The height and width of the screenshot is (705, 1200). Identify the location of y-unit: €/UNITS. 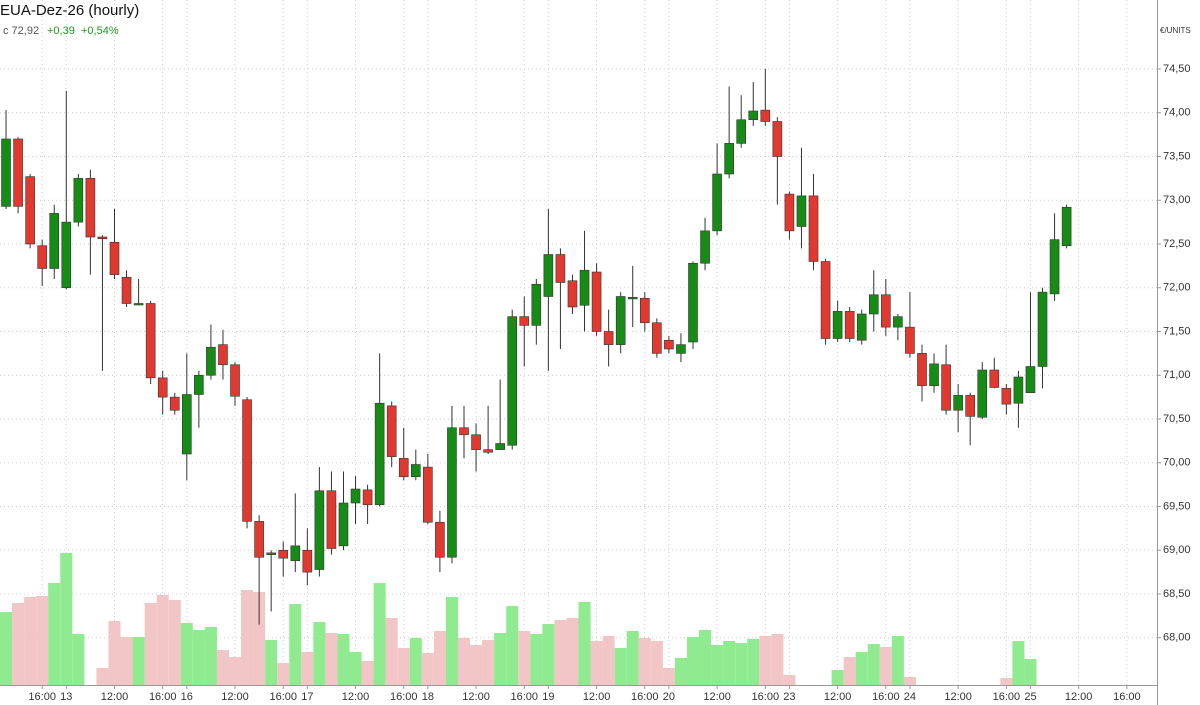
(1175, 30).